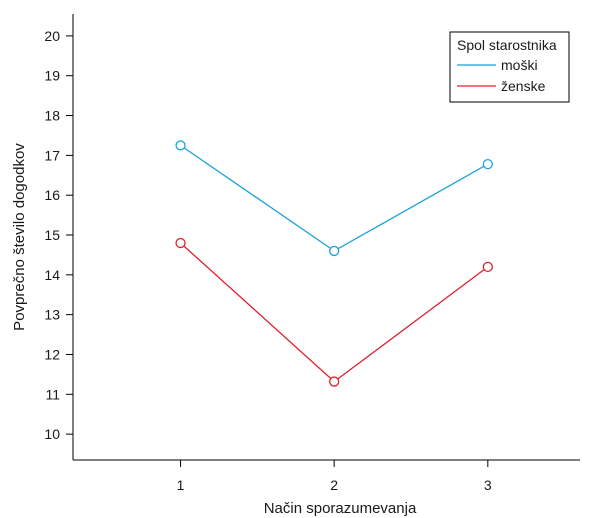  I want to click on y-tick-label: 15, so click(52, 235).